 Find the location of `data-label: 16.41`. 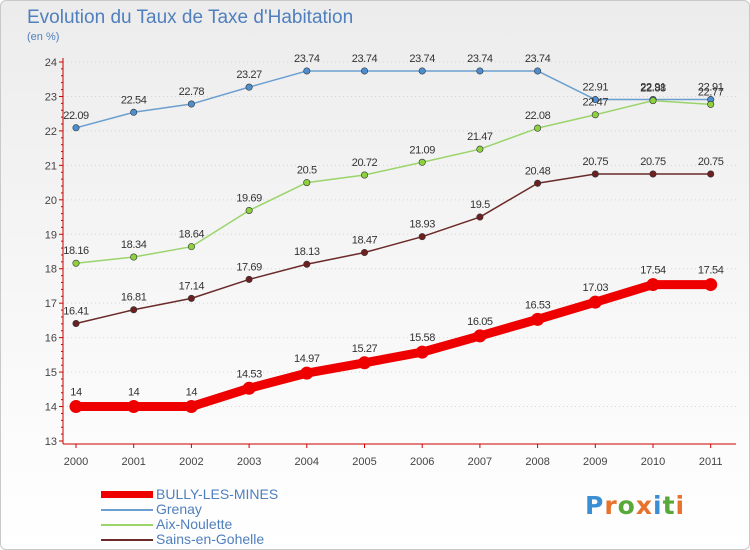

data-label: 16.41 is located at coordinates (76, 312).